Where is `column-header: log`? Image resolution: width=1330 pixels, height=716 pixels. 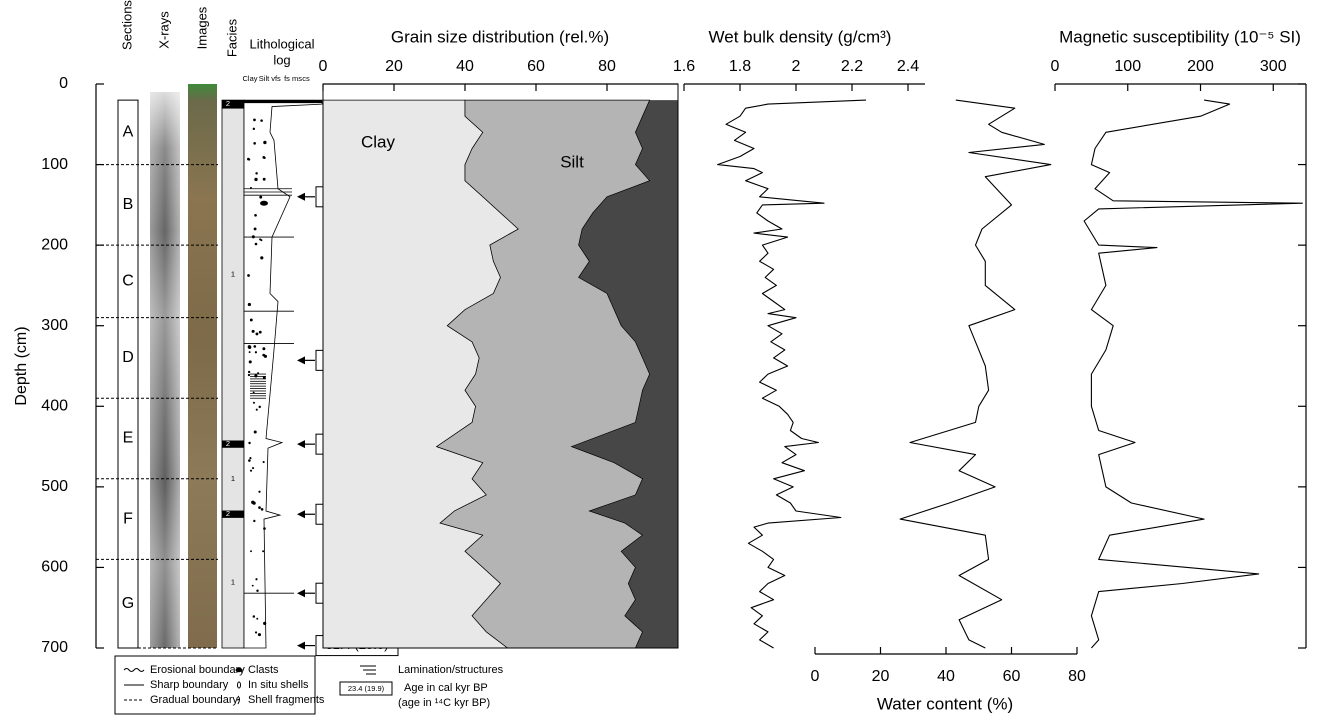
column-header: log is located at coordinates (281, 59).